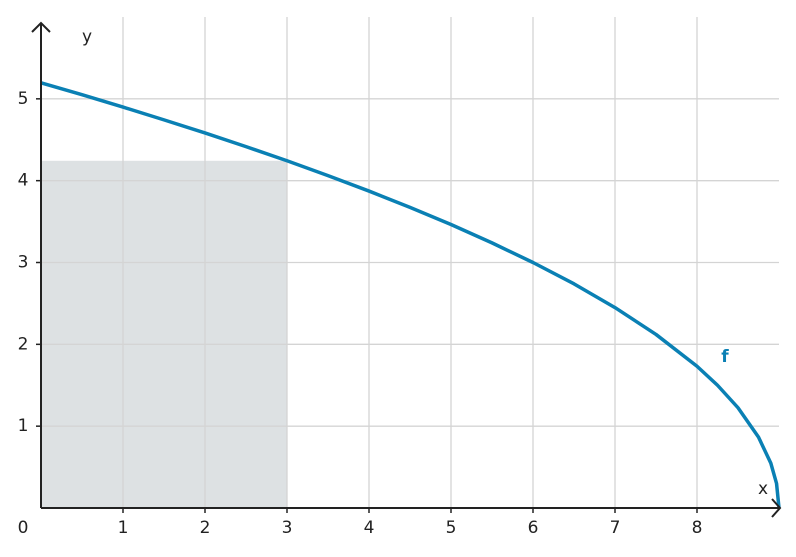 The image size is (796, 557). Describe the element at coordinates (697, 528) in the screenshot. I see `x-tick-label: 8` at that location.